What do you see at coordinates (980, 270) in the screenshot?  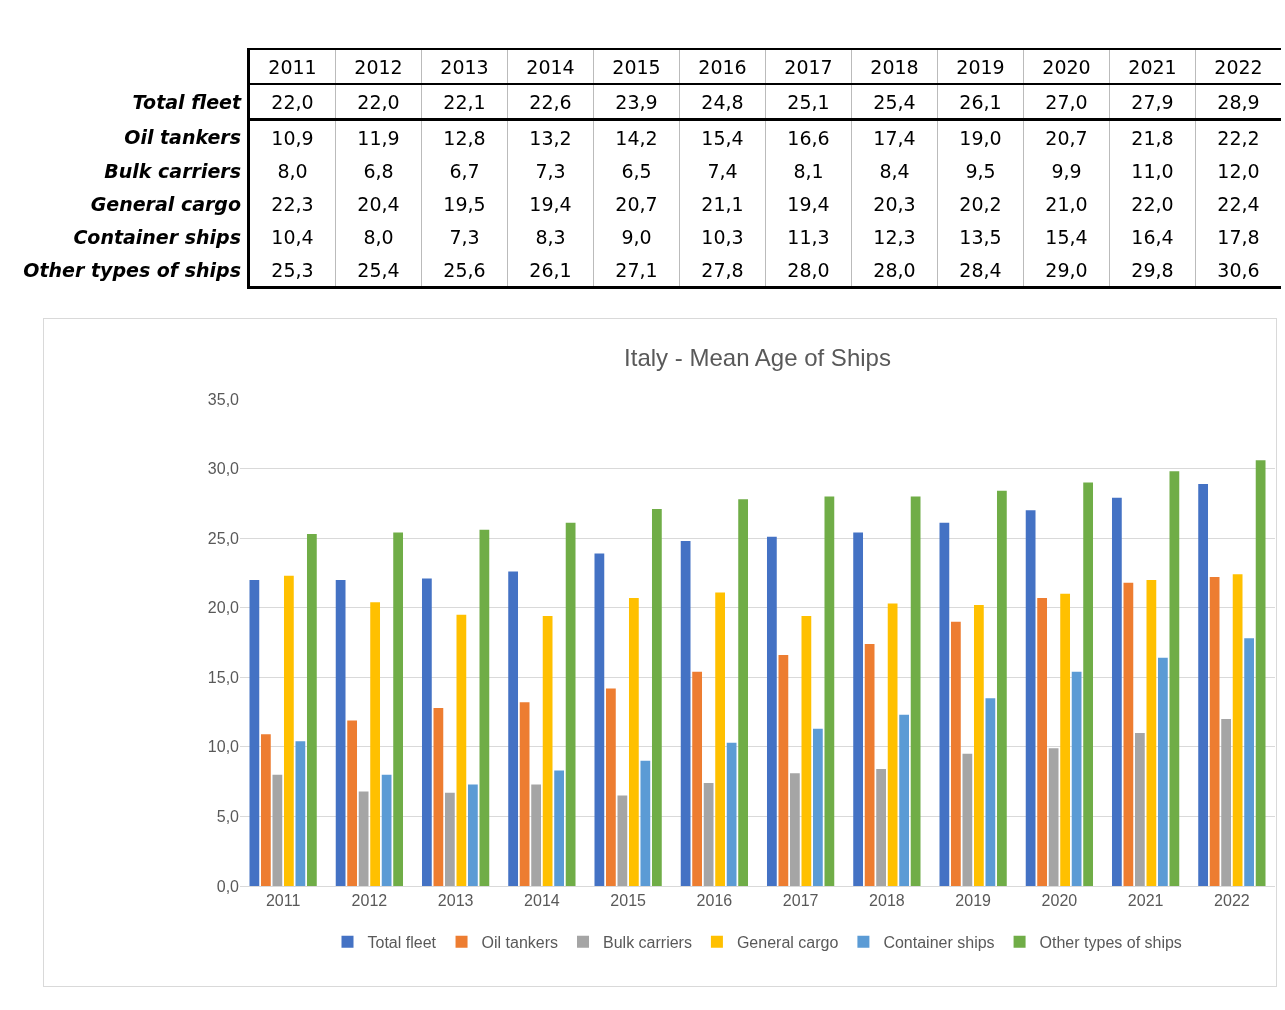 I see `data-label: 28,4` at bounding box center [980, 270].